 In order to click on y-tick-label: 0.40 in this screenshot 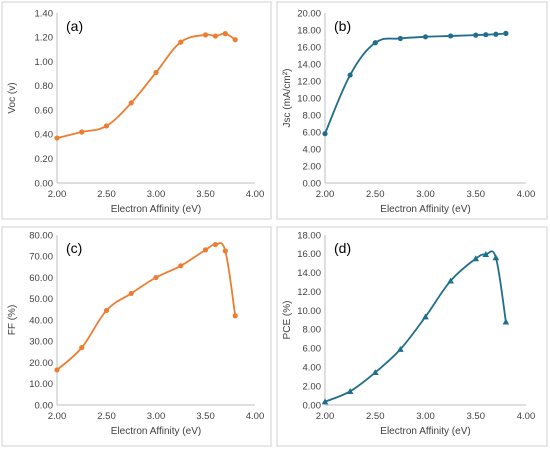, I will do `click(44, 135)`.